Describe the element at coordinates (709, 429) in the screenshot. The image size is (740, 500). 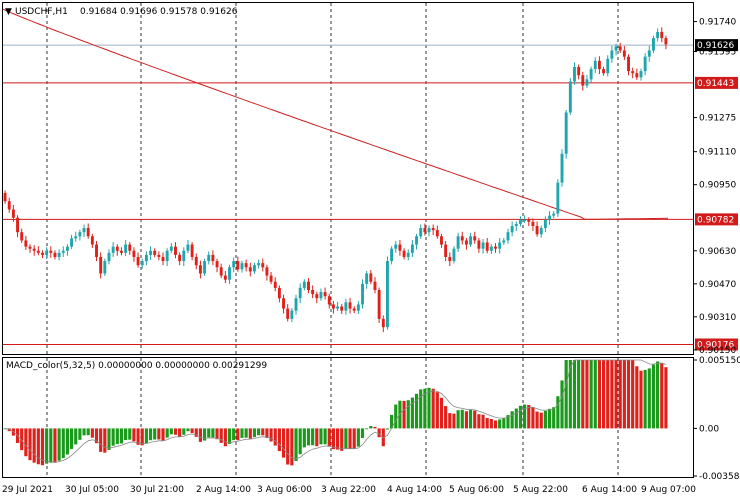
I see `macd-tick-label: 0.00` at that location.